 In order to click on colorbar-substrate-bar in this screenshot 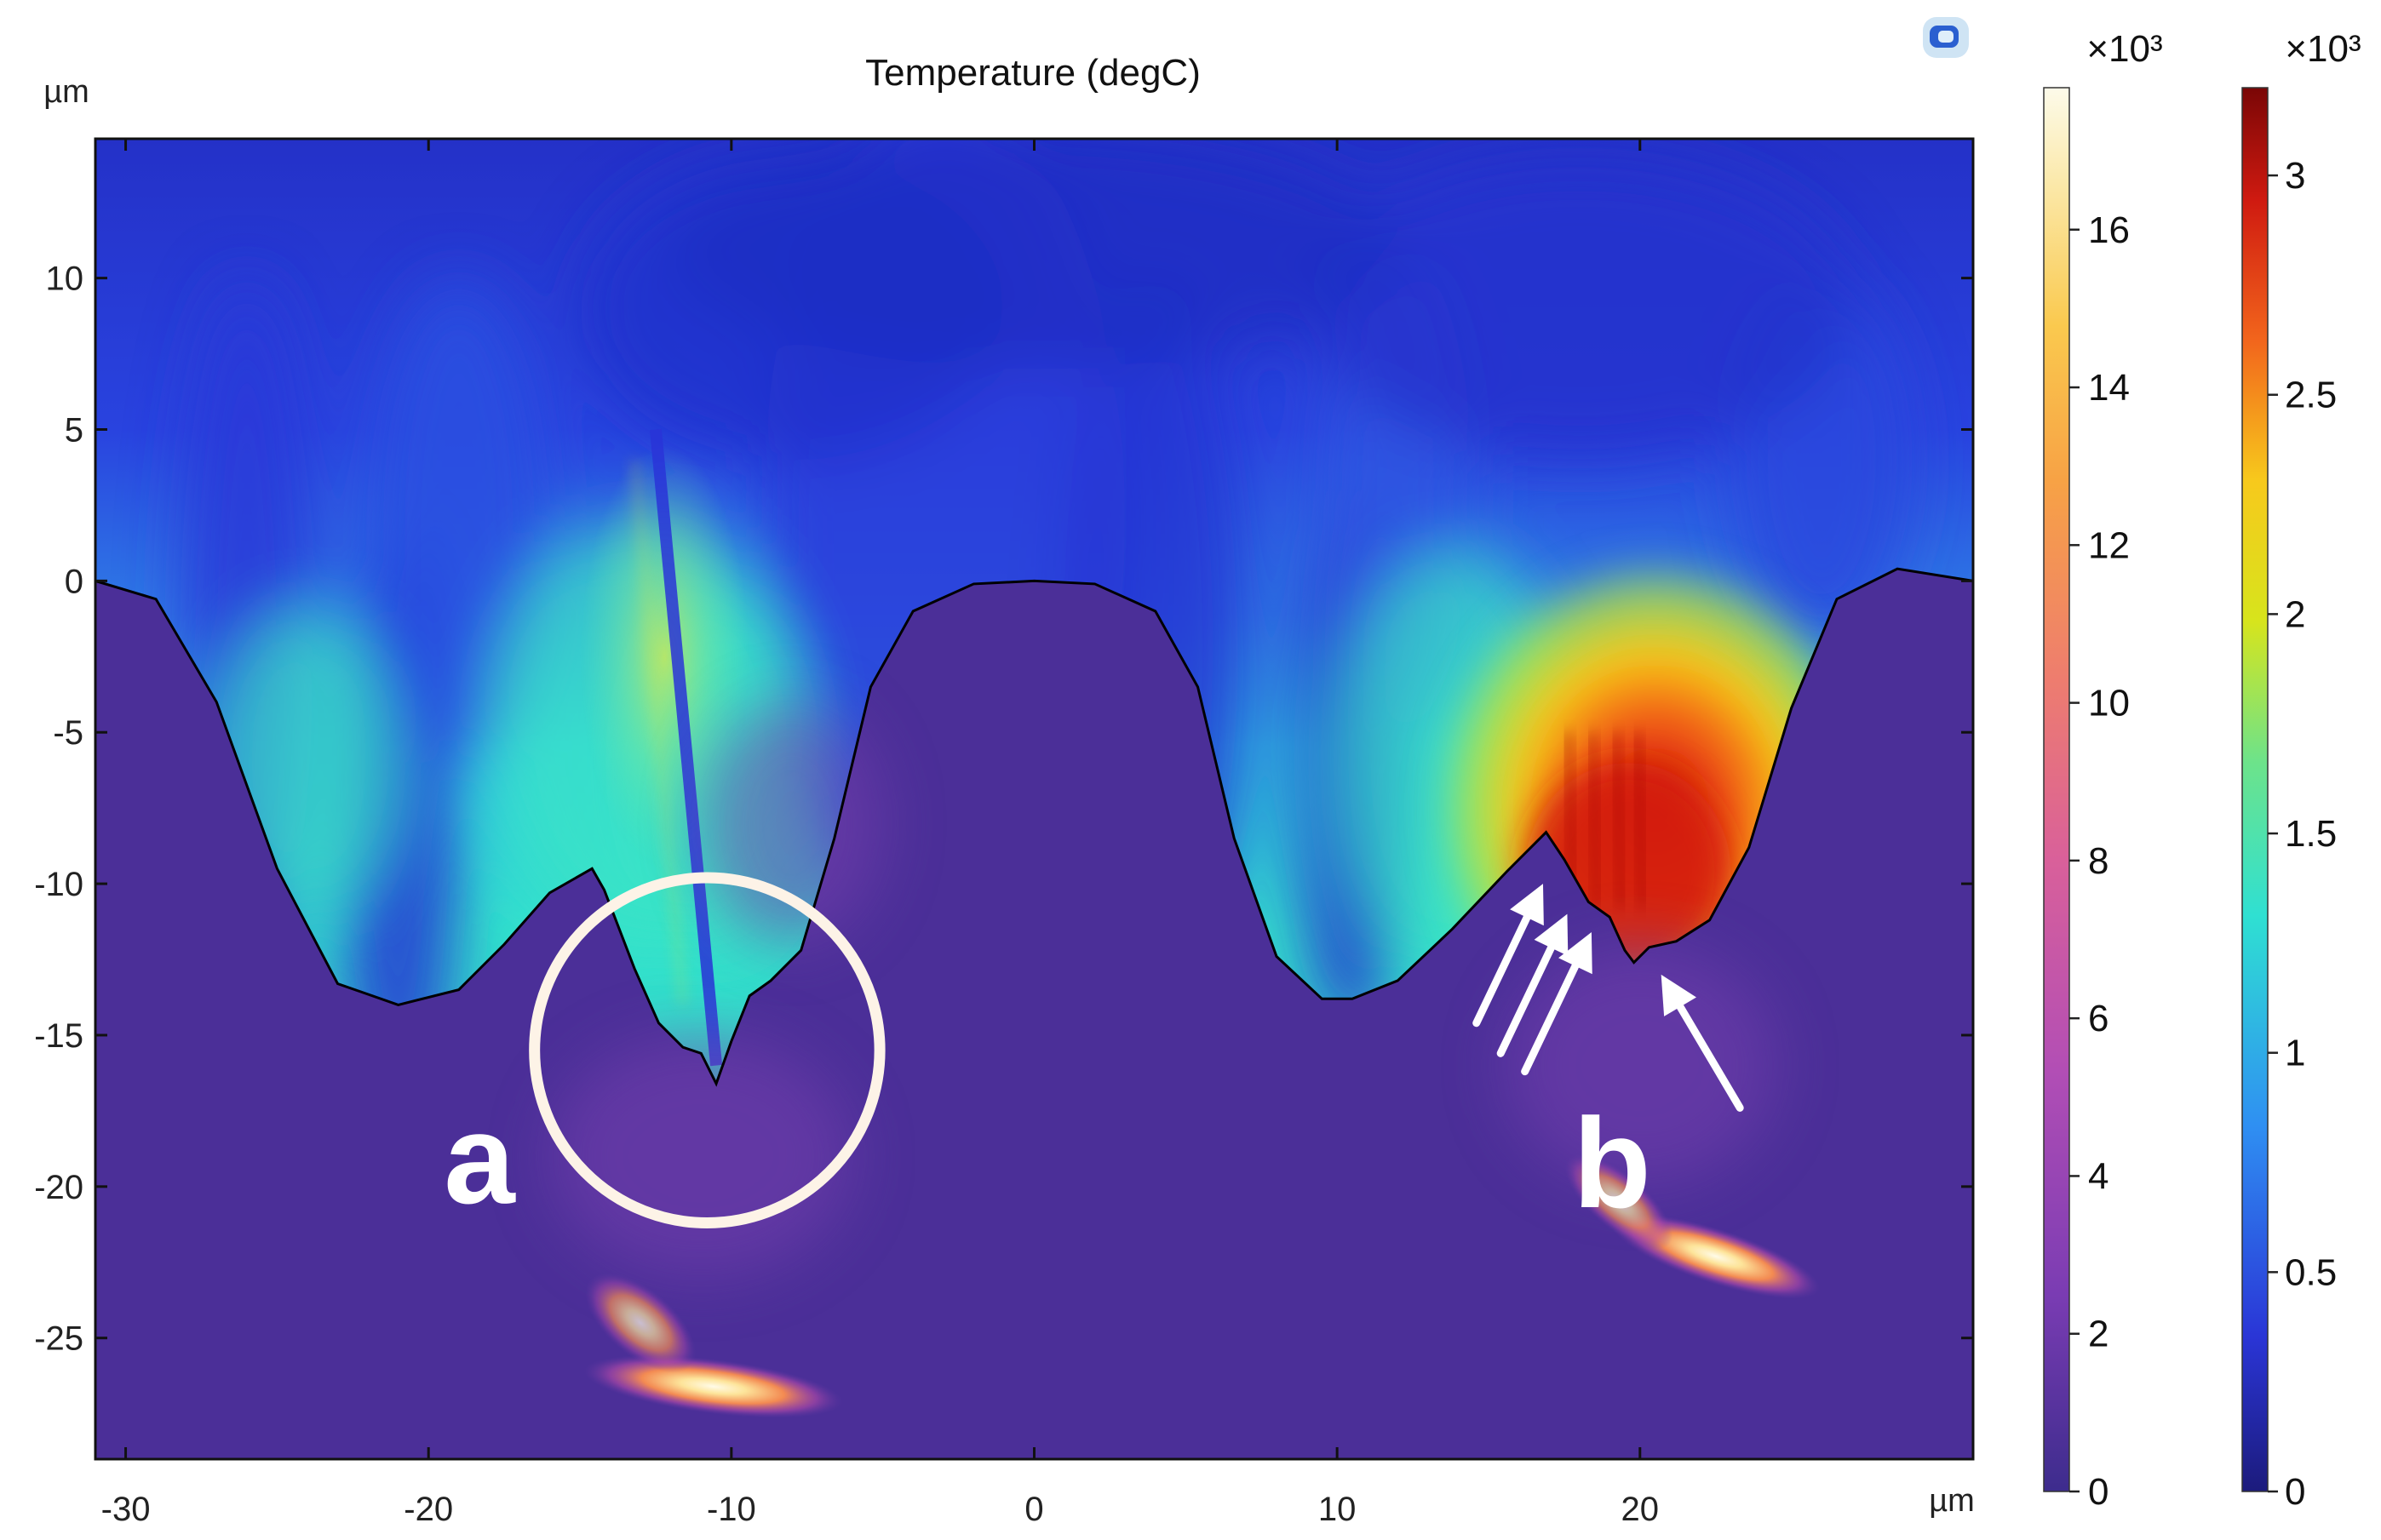, I will do `click(2056, 789)`.